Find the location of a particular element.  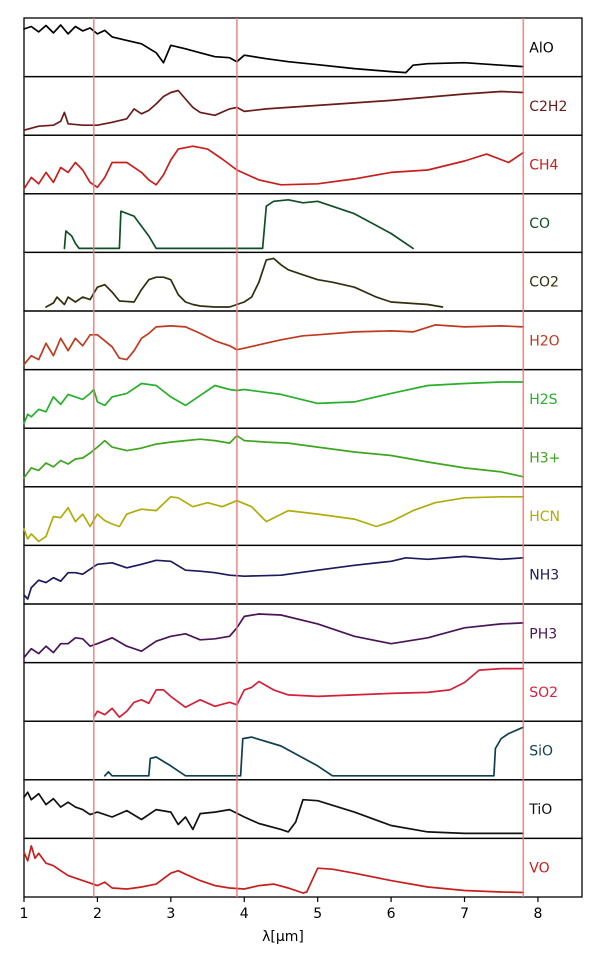

x-tick-label: 6 is located at coordinates (391, 914).